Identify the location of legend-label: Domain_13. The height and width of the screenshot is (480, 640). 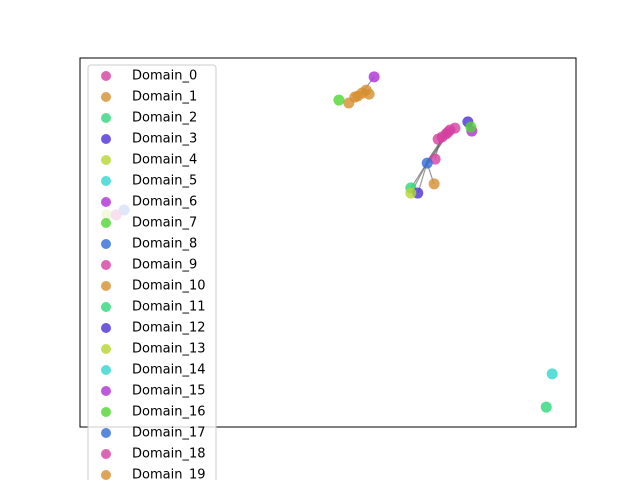
(169, 349).